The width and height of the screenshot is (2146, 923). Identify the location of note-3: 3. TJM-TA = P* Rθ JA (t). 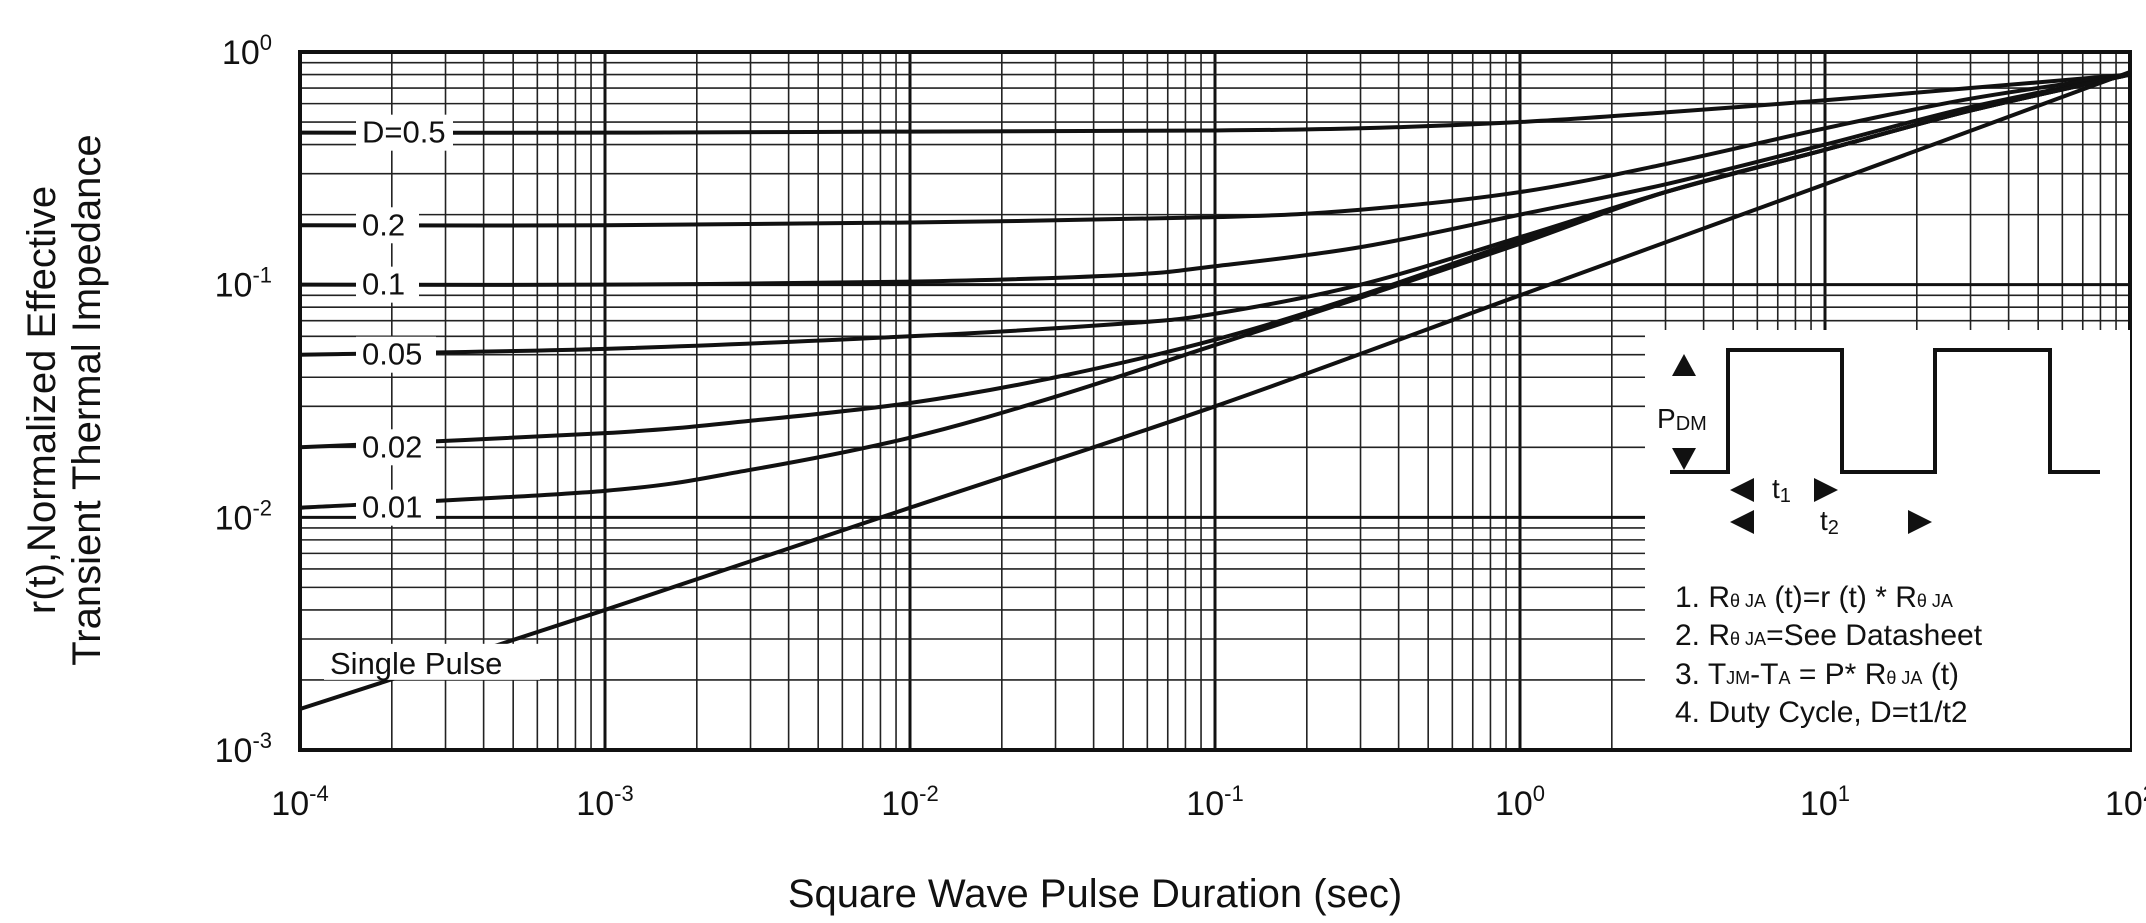
(1817, 674).